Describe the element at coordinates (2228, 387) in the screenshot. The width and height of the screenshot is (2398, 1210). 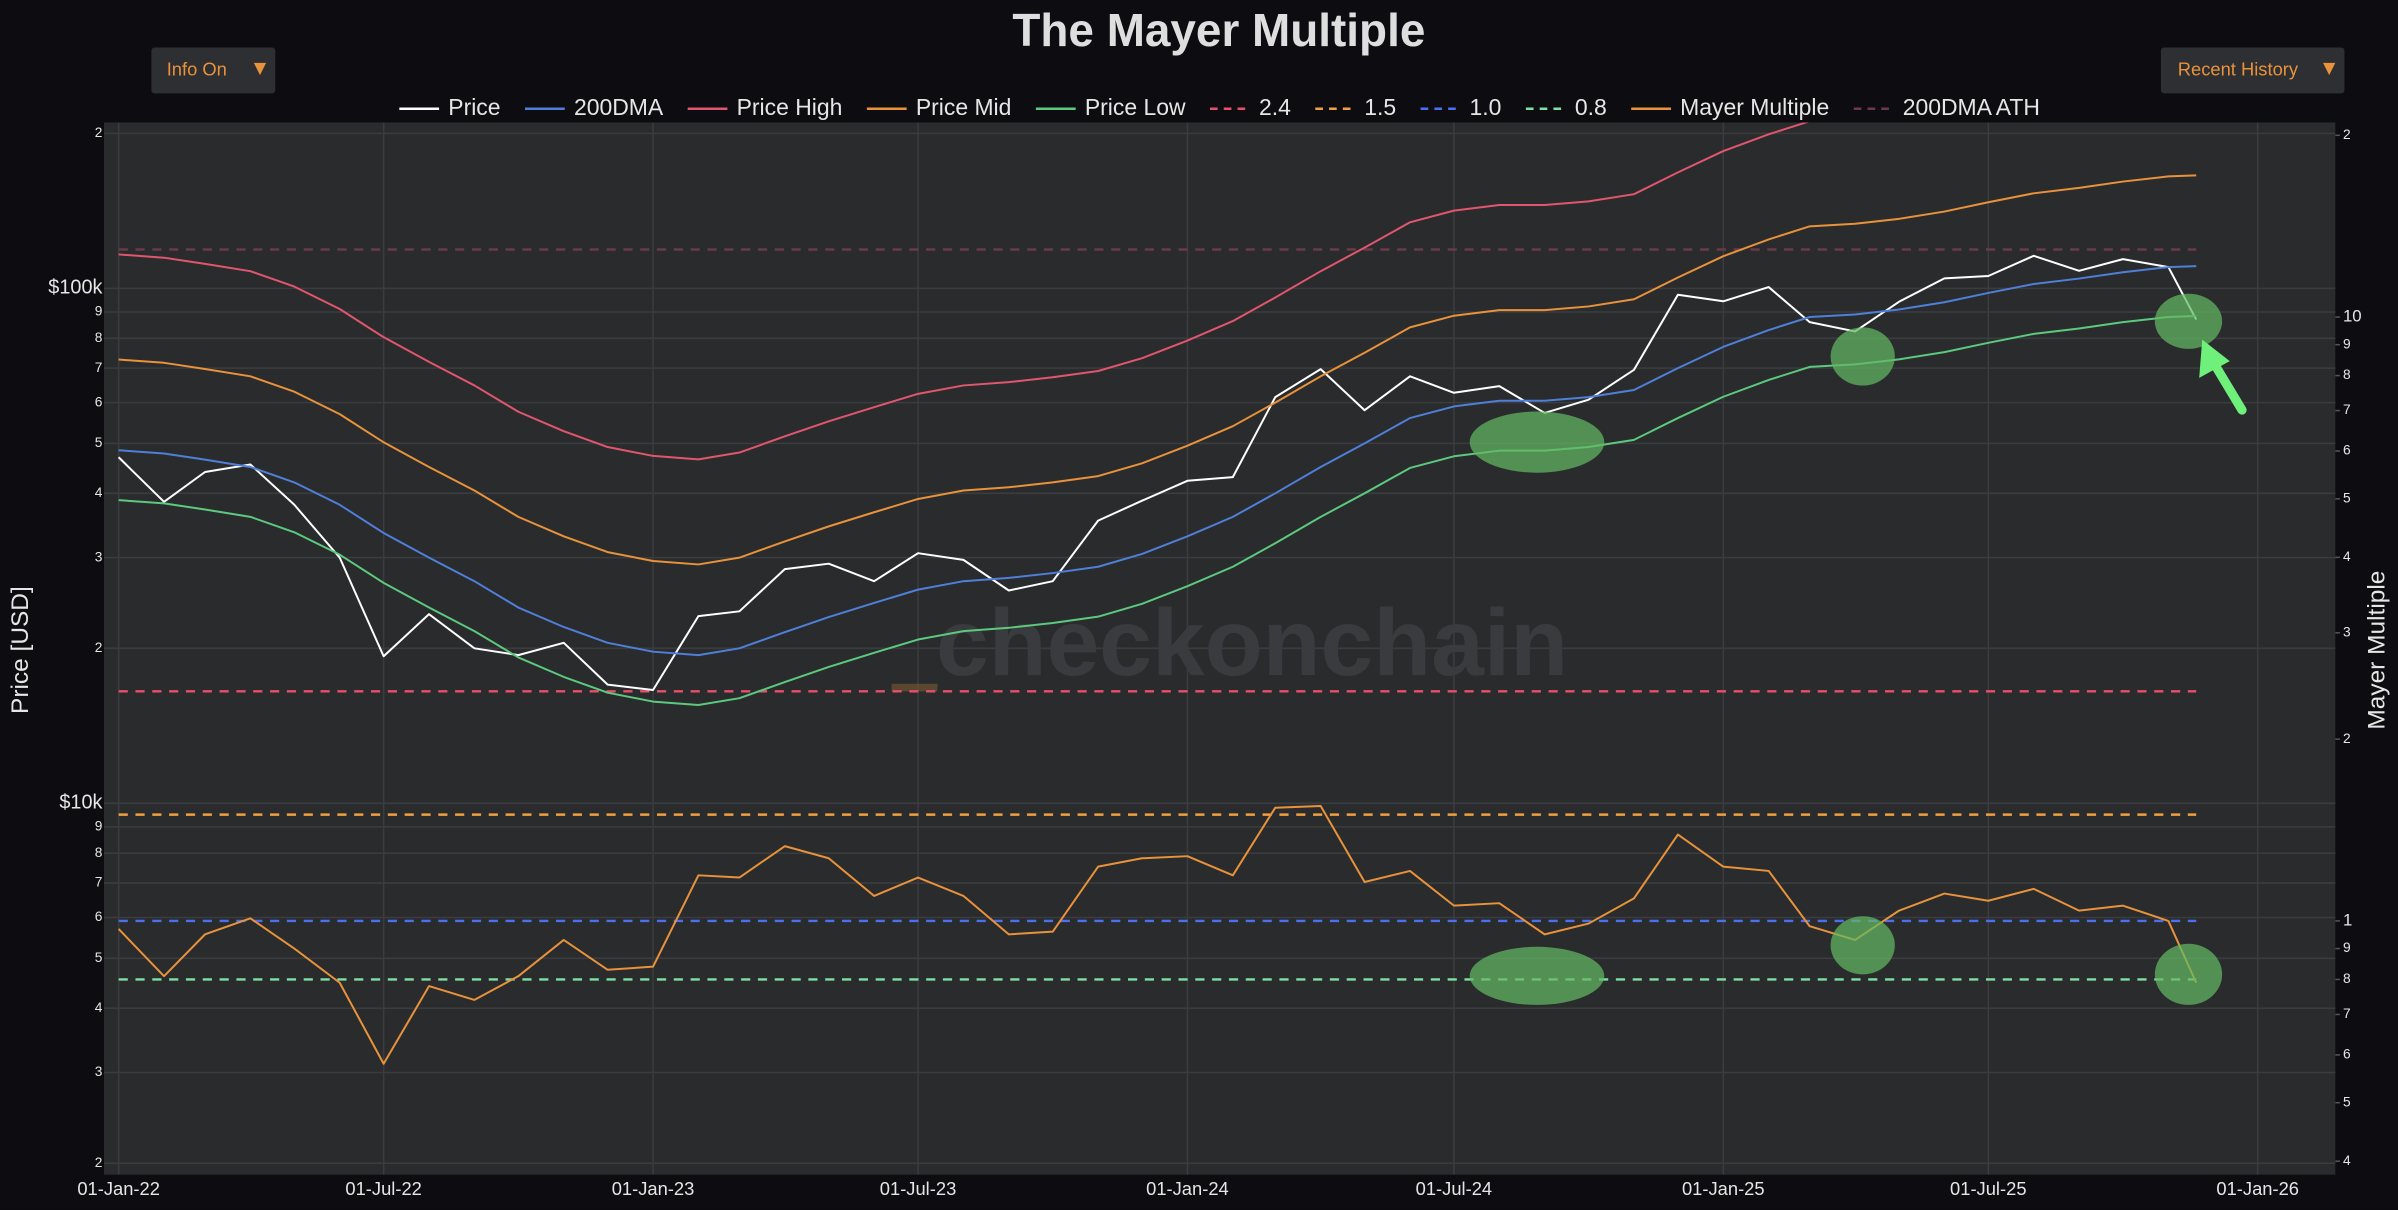
I see `arrow-shaft` at that location.